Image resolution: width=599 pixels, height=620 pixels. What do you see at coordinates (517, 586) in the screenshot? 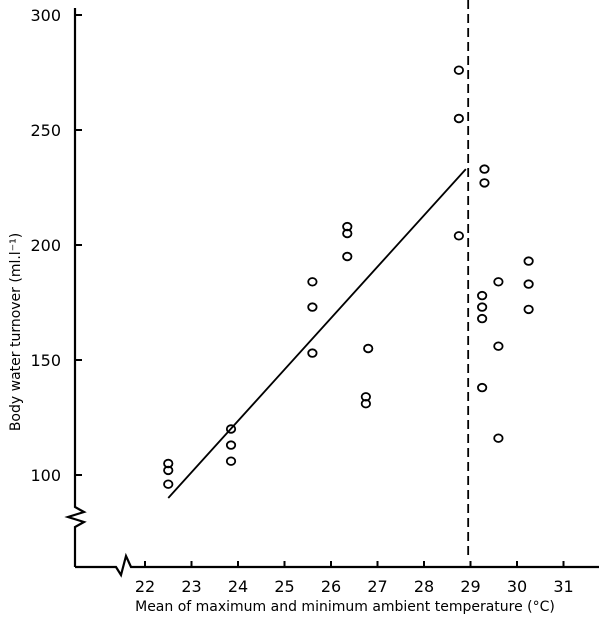
I see `x-tick-label: 30` at bounding box center [517, 586].